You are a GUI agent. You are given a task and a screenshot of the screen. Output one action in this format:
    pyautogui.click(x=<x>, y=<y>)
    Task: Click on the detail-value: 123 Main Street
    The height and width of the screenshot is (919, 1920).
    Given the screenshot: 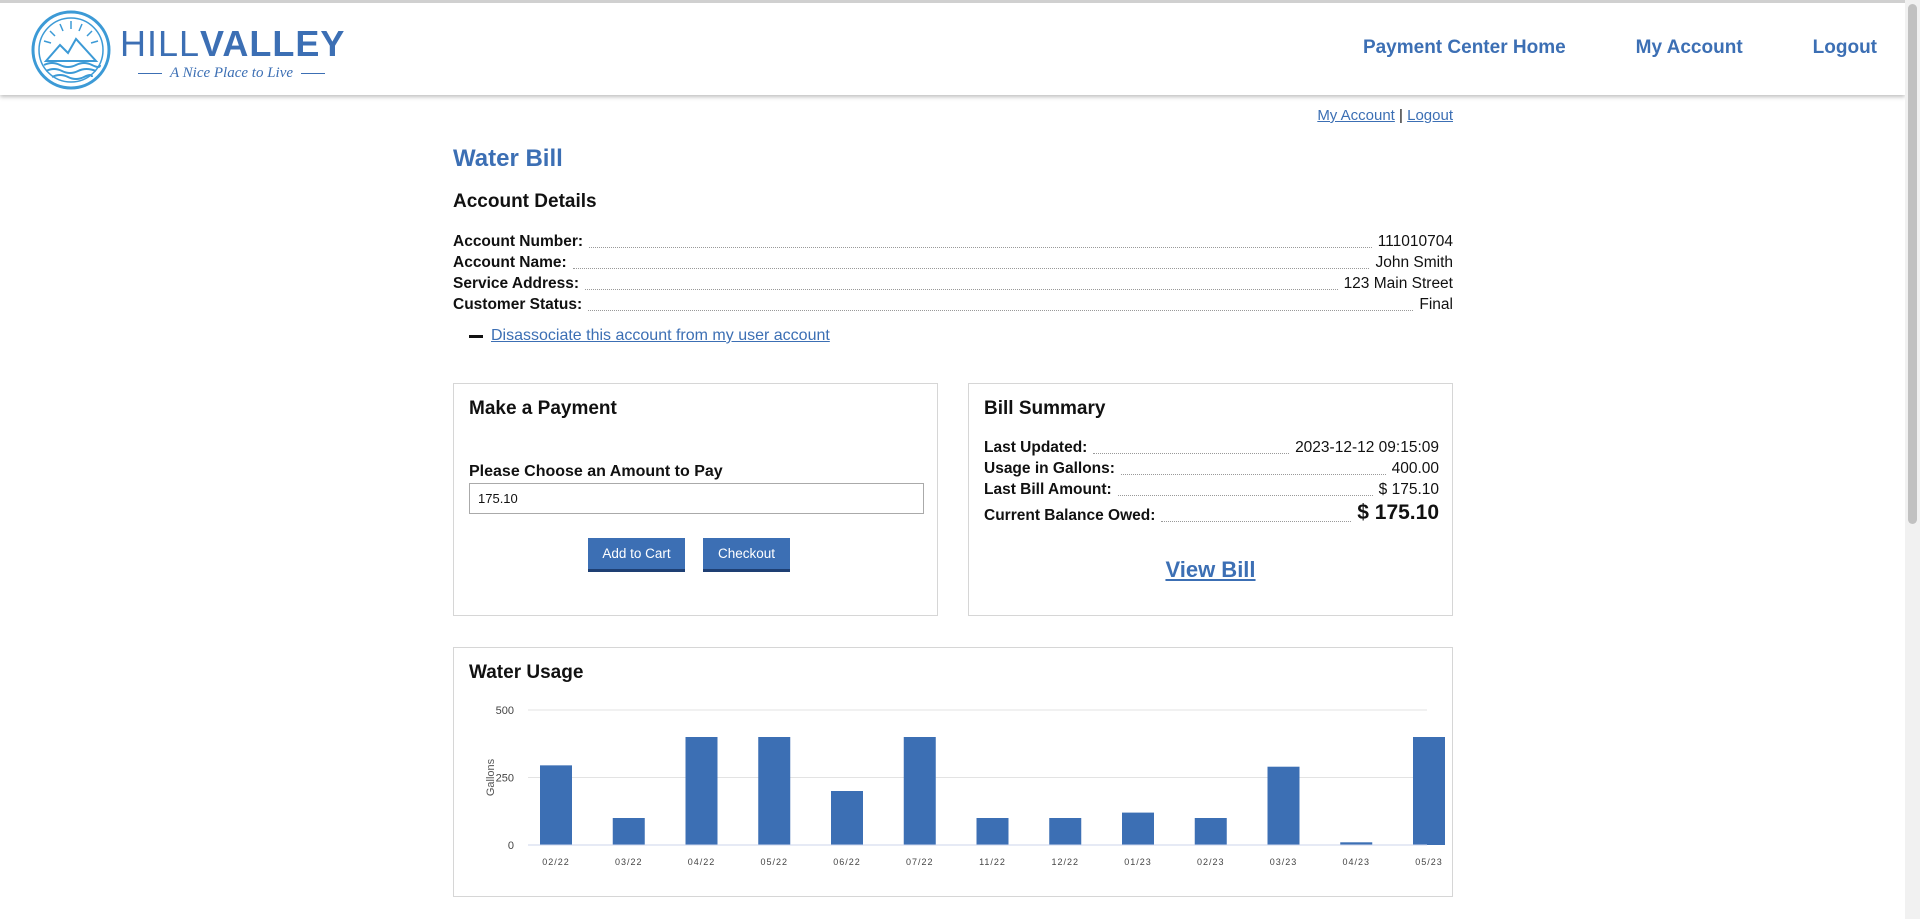 What is the action you would take?
    pyautogui.click(x=1398, y=283)
    